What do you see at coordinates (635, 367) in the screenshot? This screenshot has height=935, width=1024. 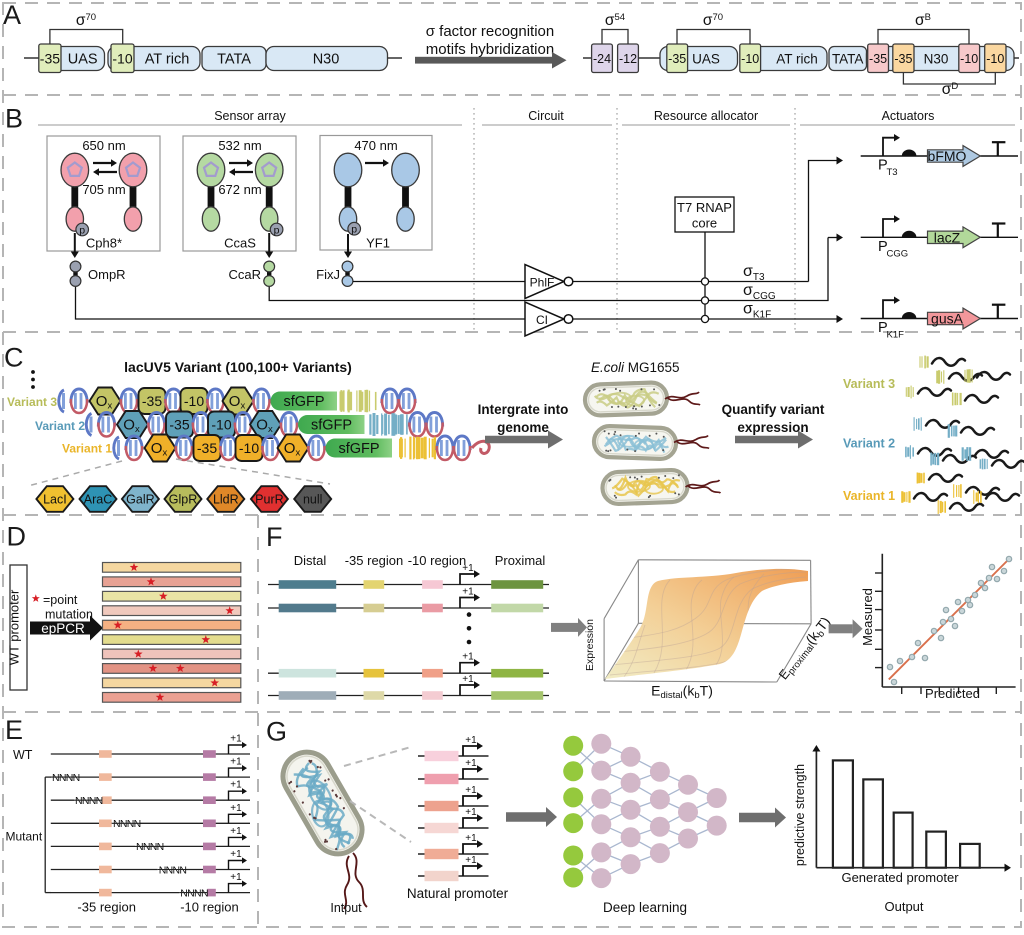 I see `svg-text: E.coli MG1655` at bounding box center [635, 367].